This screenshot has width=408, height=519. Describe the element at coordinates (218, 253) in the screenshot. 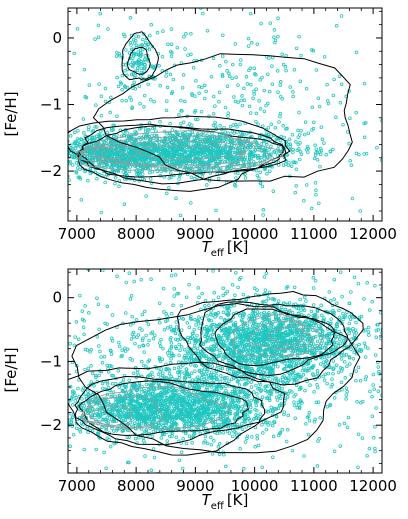

I see `top-x-axis-label-sub: eff` at that location.